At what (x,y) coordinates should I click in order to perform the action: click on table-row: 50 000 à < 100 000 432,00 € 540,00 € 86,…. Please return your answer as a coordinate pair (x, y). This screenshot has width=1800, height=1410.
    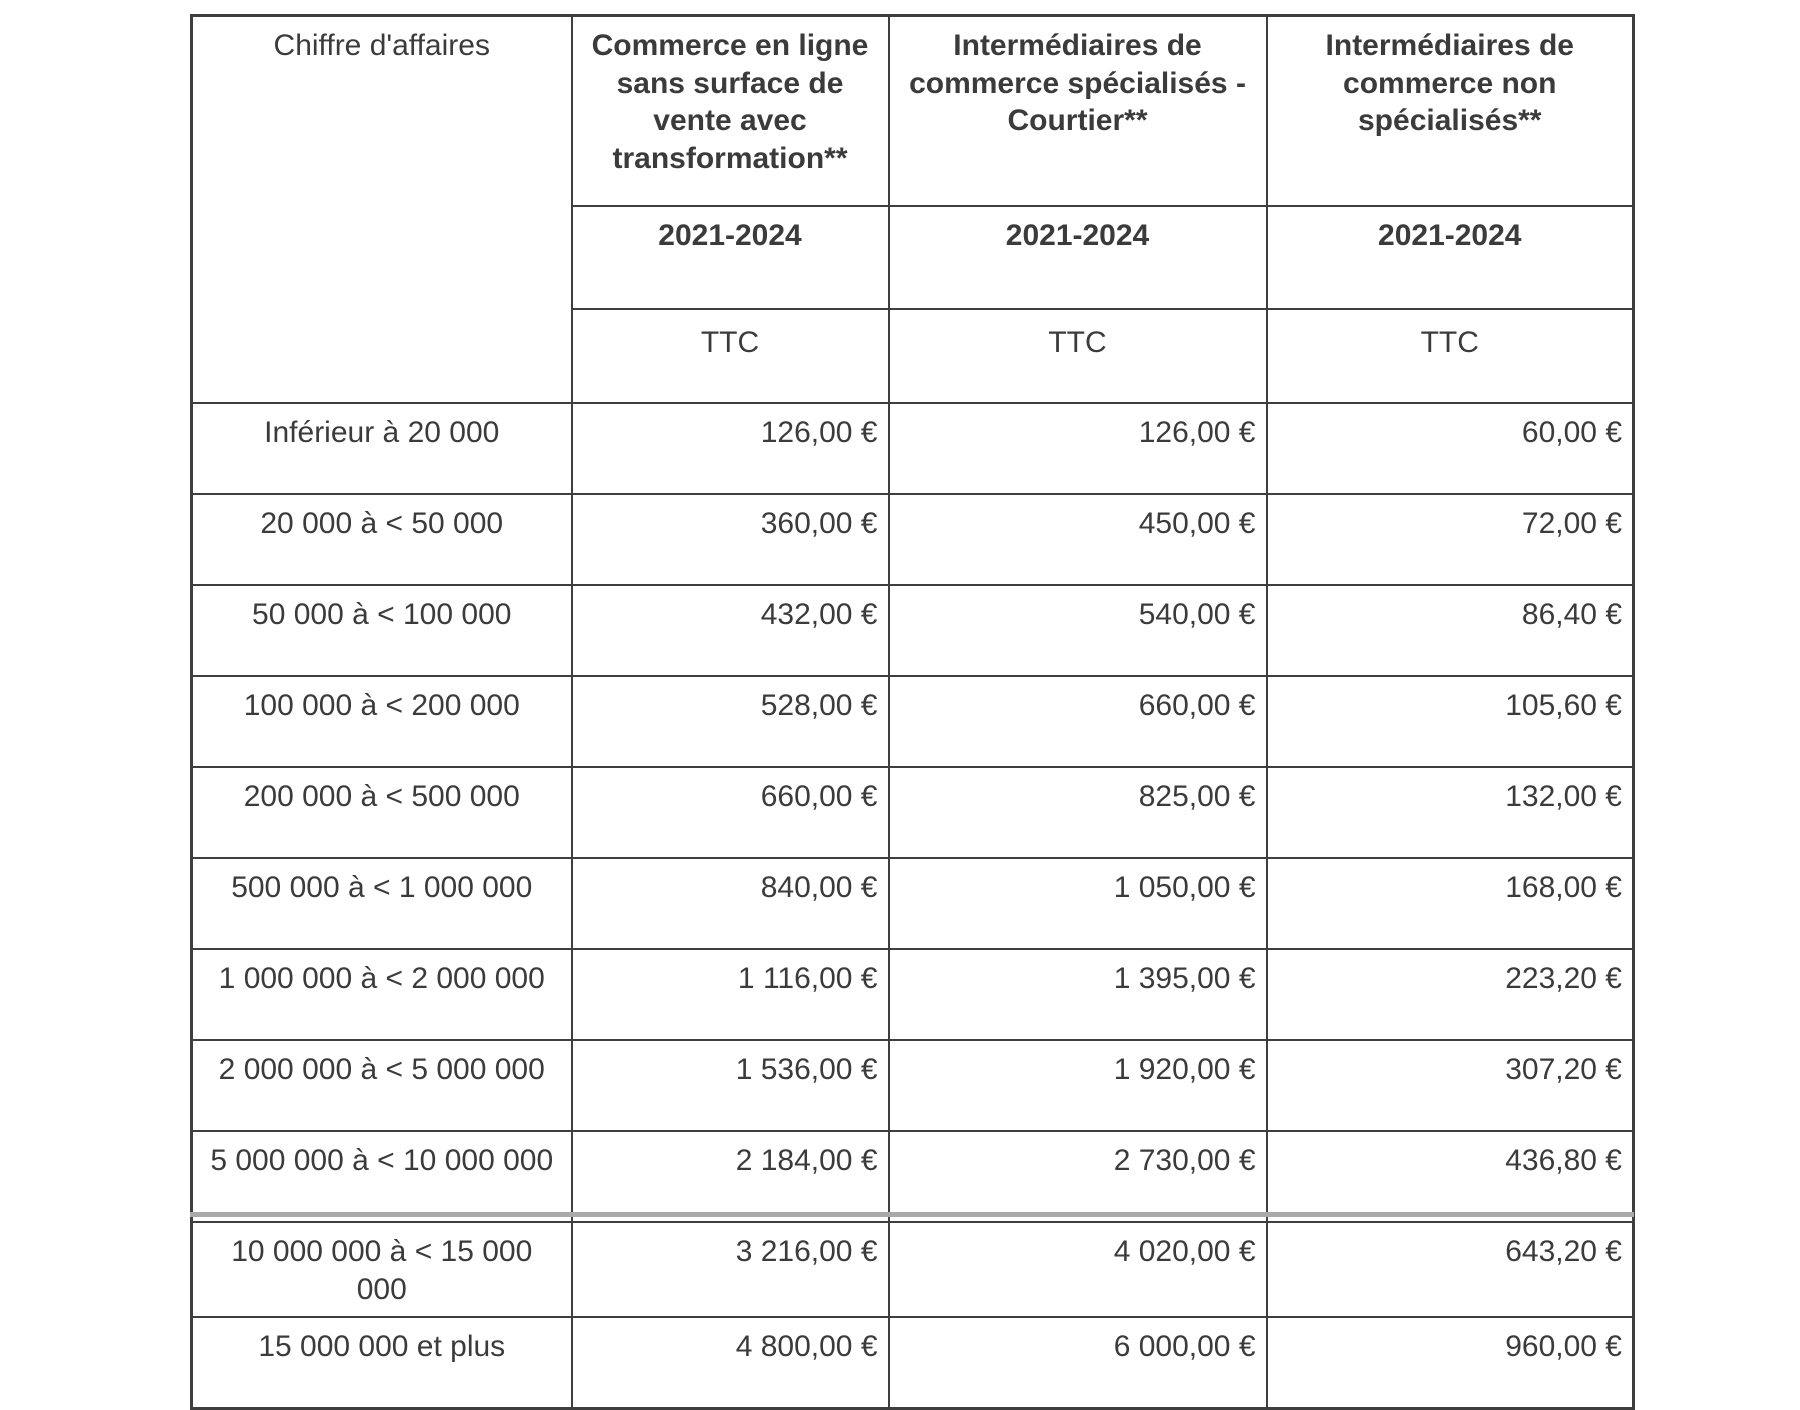
    Looking at the image, I should click on (912, 630).